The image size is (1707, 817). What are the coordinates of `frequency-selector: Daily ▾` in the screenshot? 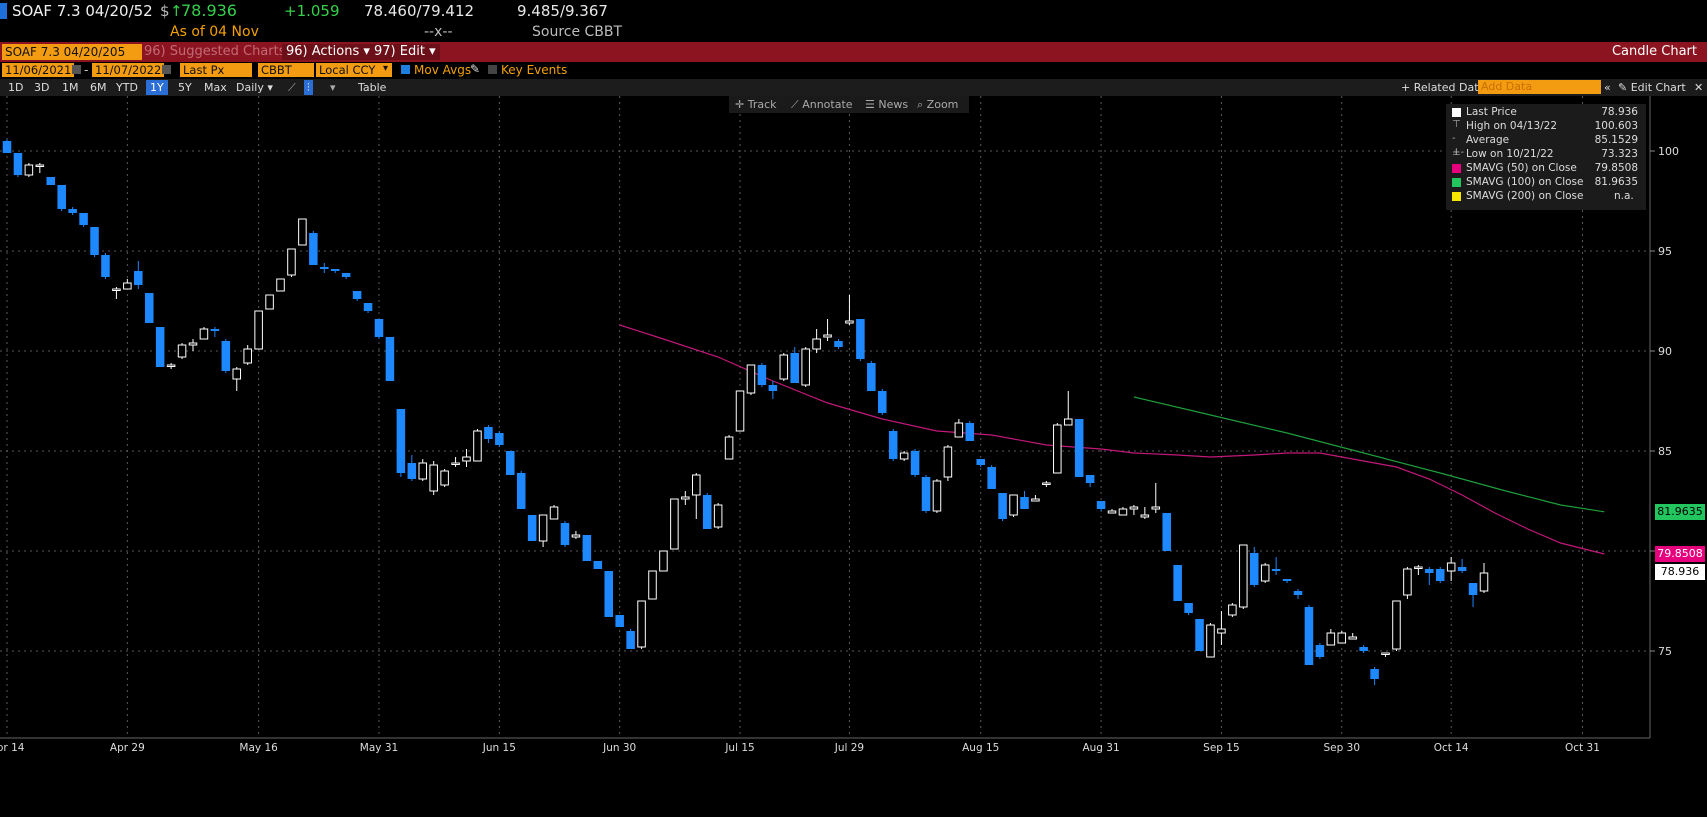 It's located at (254, 87).